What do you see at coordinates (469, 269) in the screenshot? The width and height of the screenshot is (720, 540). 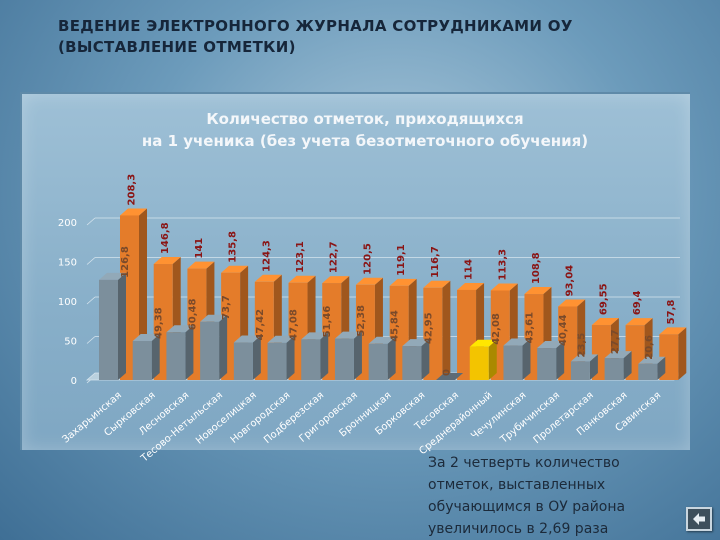 I see `data-label-series-2: 114` at bounding box center [469, 269].